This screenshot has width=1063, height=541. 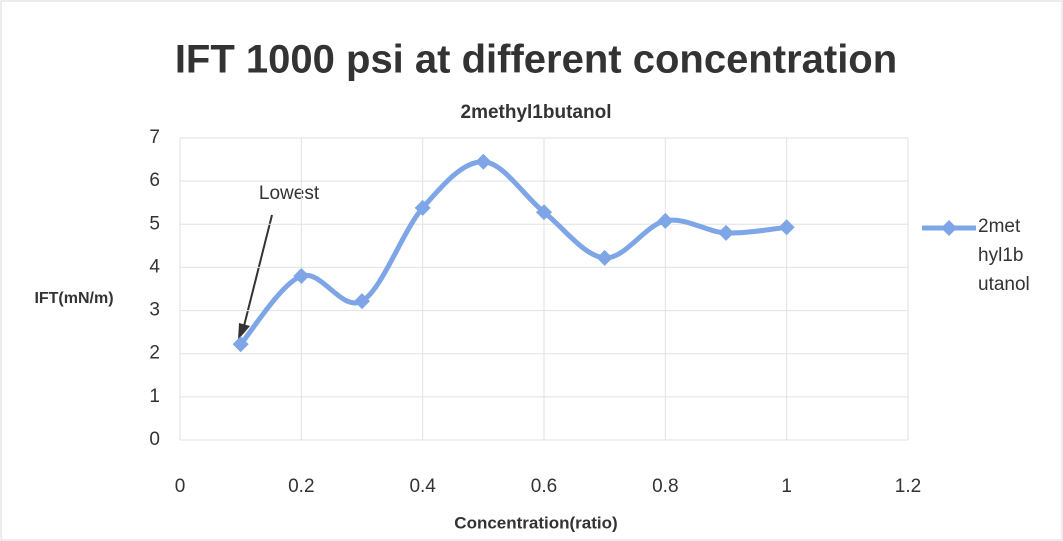 I want to click on legend-label: 2methyl1butanol, so click(x=1004, y=255).